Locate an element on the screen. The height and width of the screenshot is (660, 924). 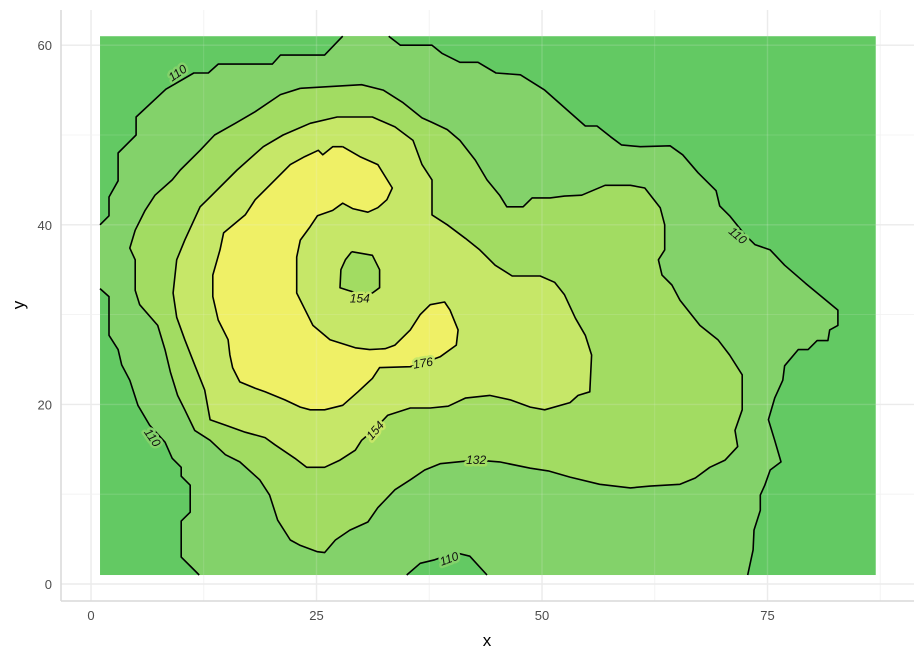
y-tick-label: 40 is located at coordinates (45, 225).